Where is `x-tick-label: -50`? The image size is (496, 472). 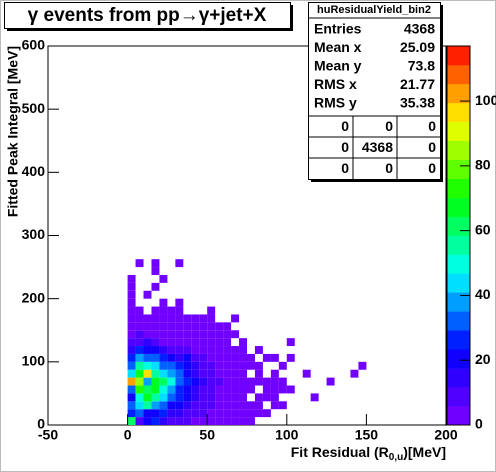 x-tick-label: -50 is located at coordinates (48, 435).